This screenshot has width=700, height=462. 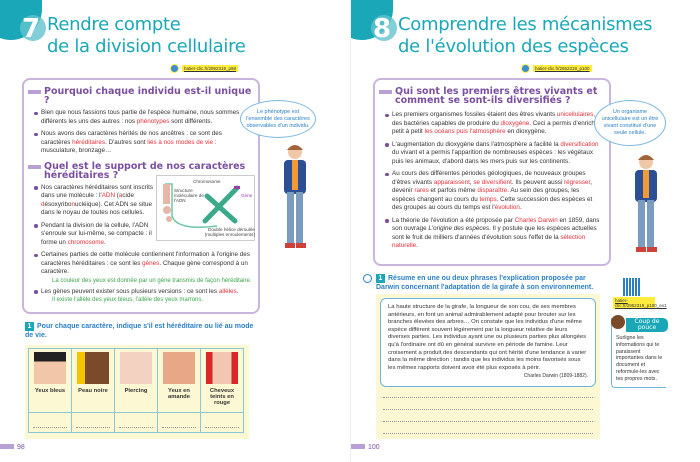 I want to click on trait-label: Piercing, so click(x=136, y=391).